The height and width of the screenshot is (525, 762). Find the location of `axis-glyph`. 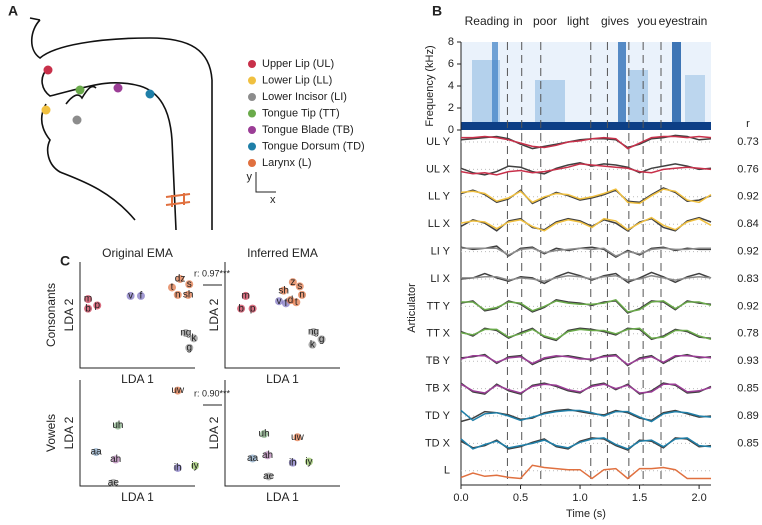

axis-glyph is located at coordinates (265, 182).